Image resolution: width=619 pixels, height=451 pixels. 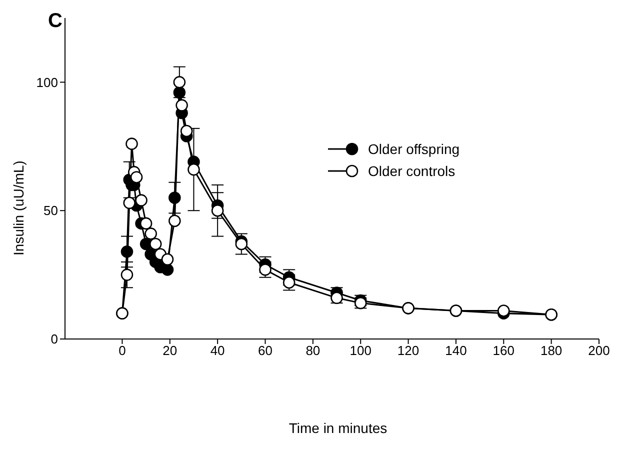 I want to click on x-tick-label: 180, so click(x=551, y=350).